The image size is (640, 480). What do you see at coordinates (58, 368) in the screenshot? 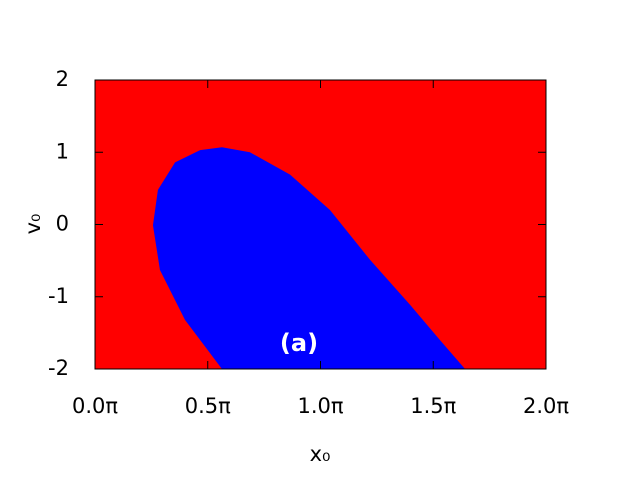
I see `y-tick-label: -2` at bounding box center [58, 368].